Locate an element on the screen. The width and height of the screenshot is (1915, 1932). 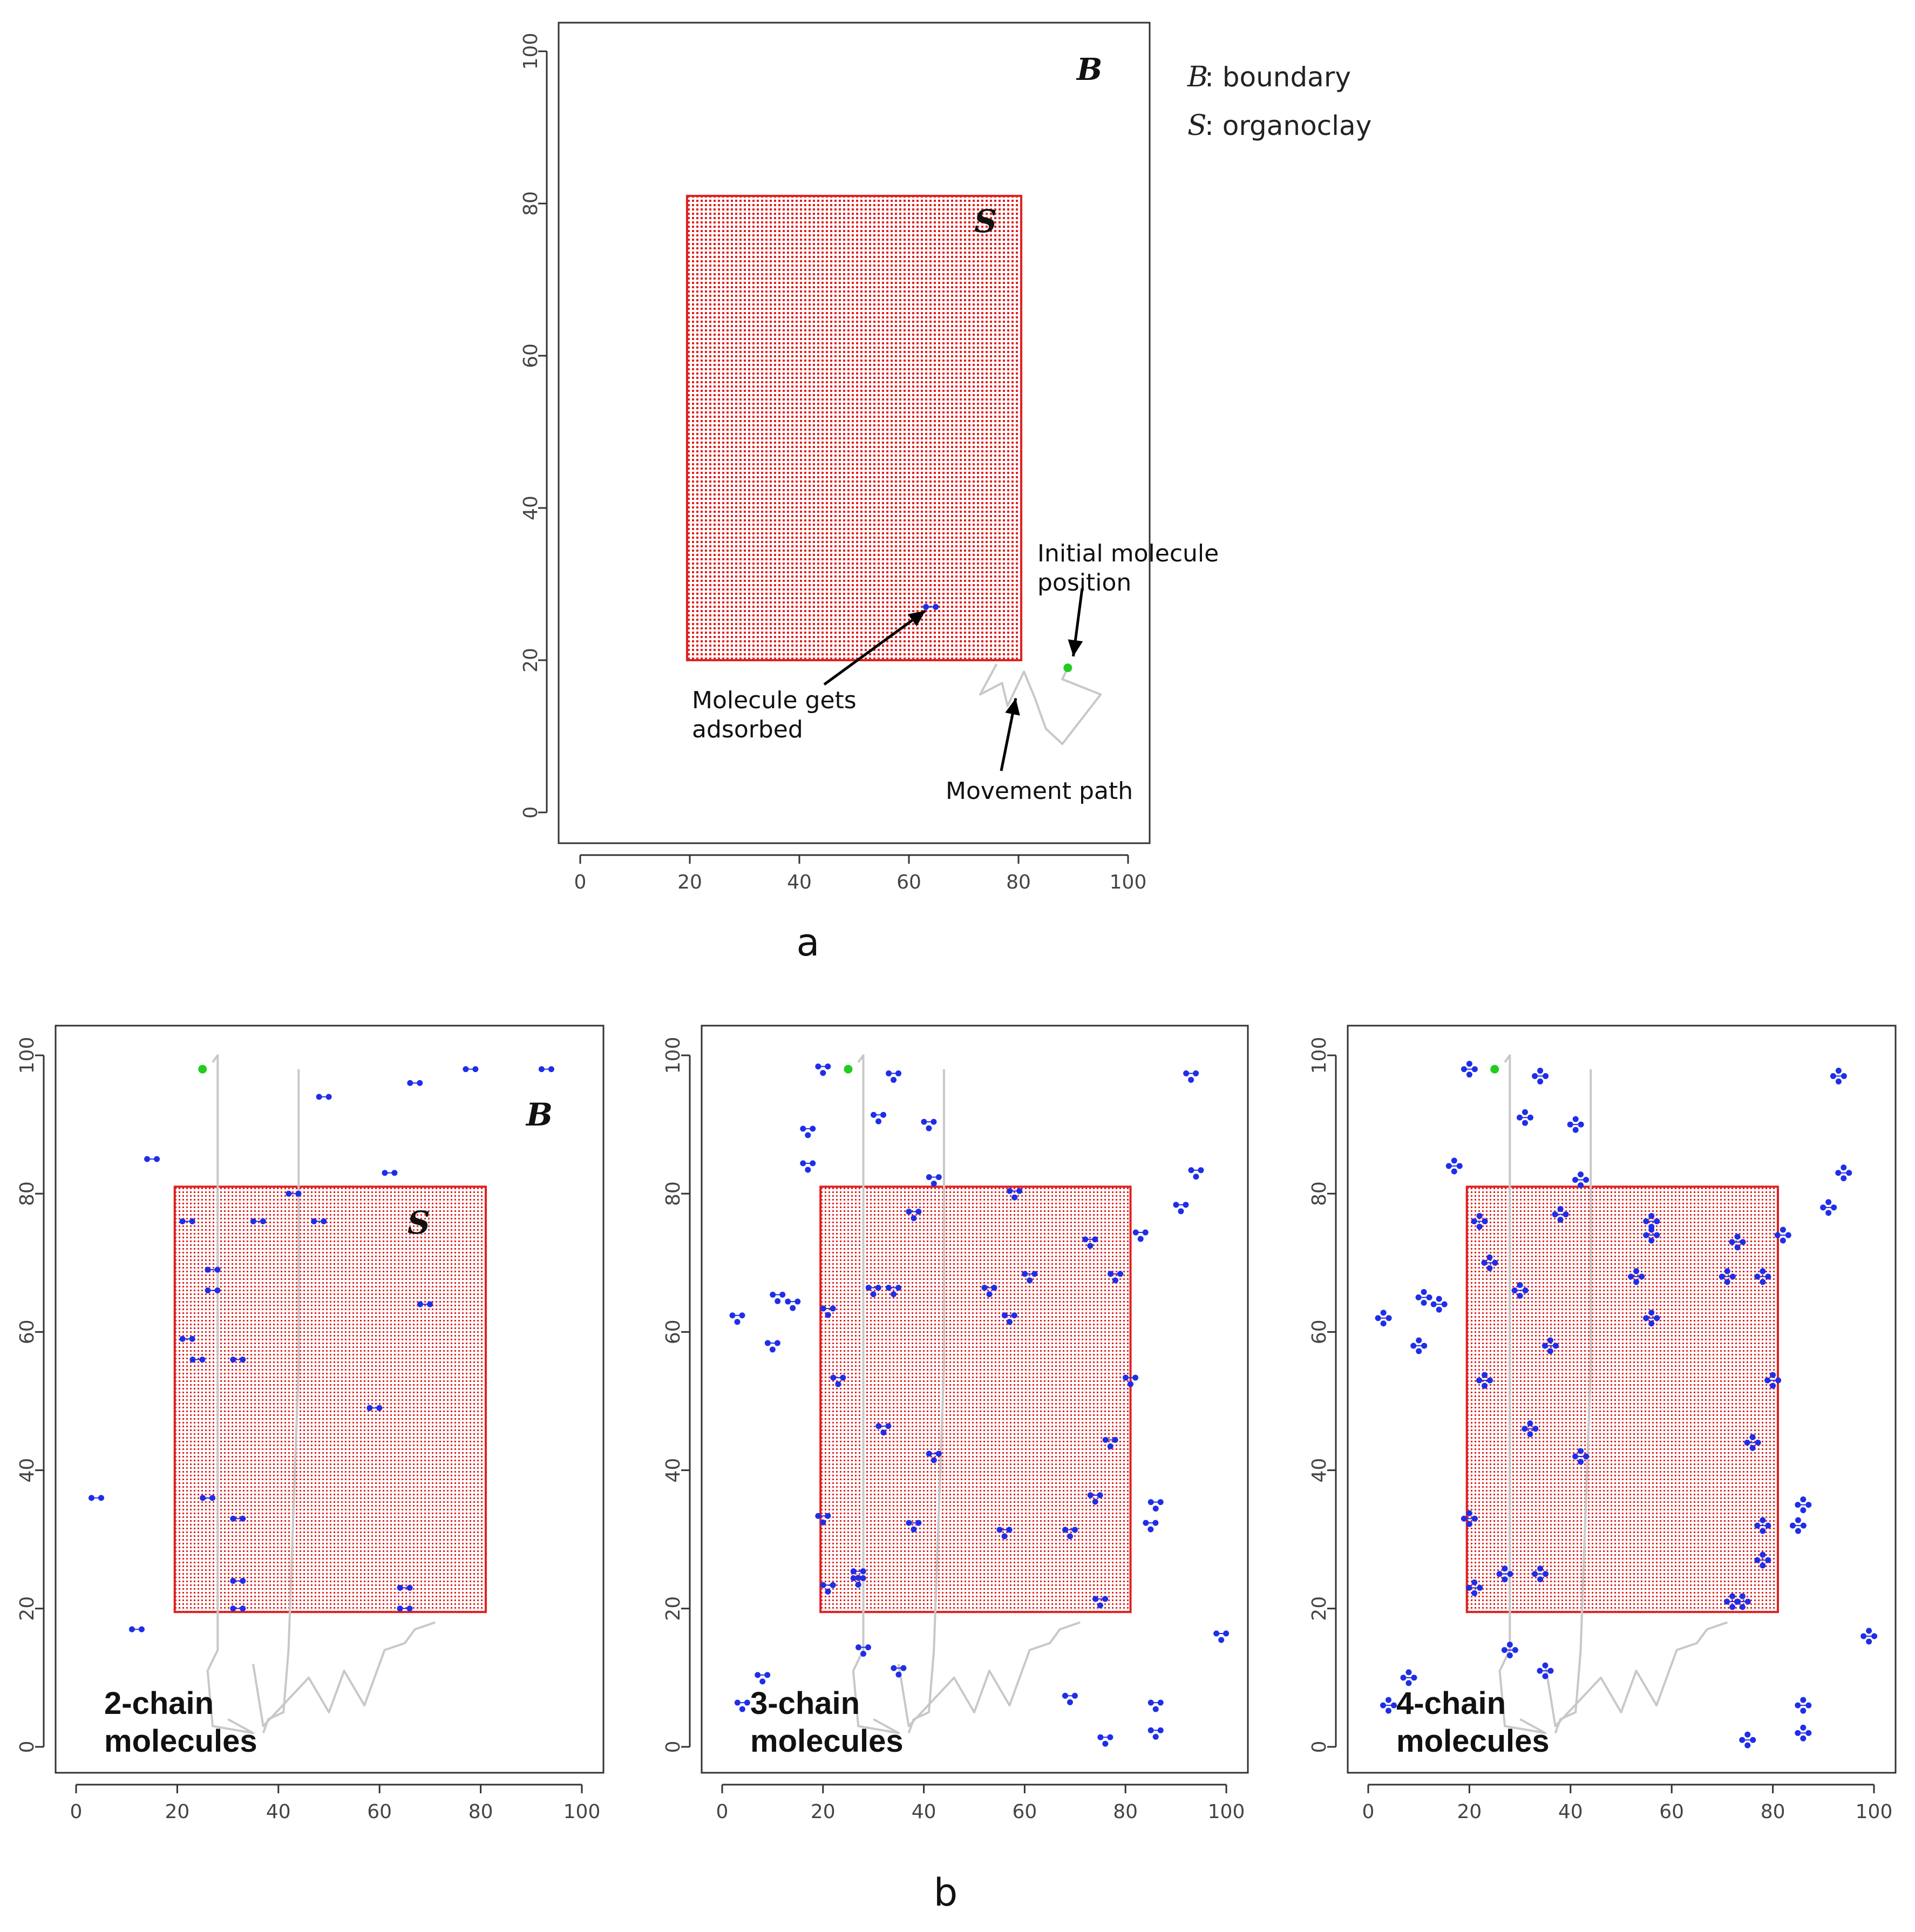
chain-type-label: 4-chain is located at coordinates (1451, 1704).